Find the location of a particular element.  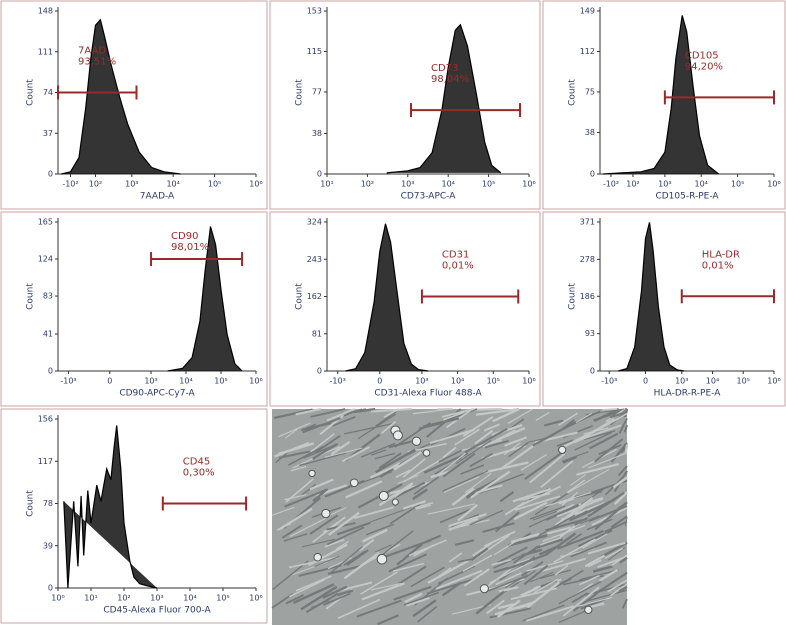

y-tick-label: 38 is located at coordinates (590, 132).